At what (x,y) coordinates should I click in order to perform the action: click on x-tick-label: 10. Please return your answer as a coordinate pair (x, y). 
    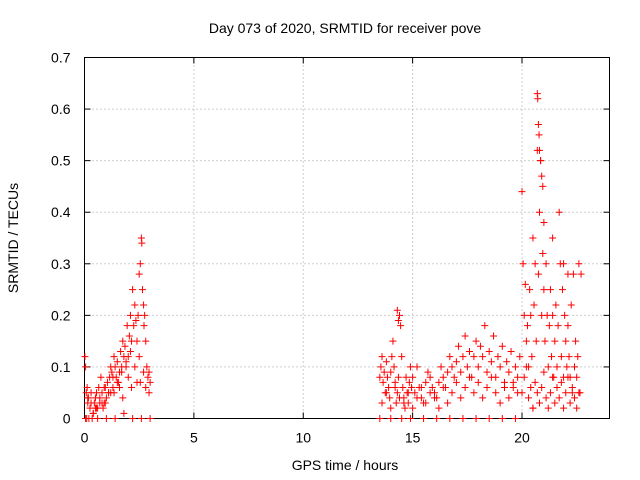
    Looking at the image, I should click on (303, 438).